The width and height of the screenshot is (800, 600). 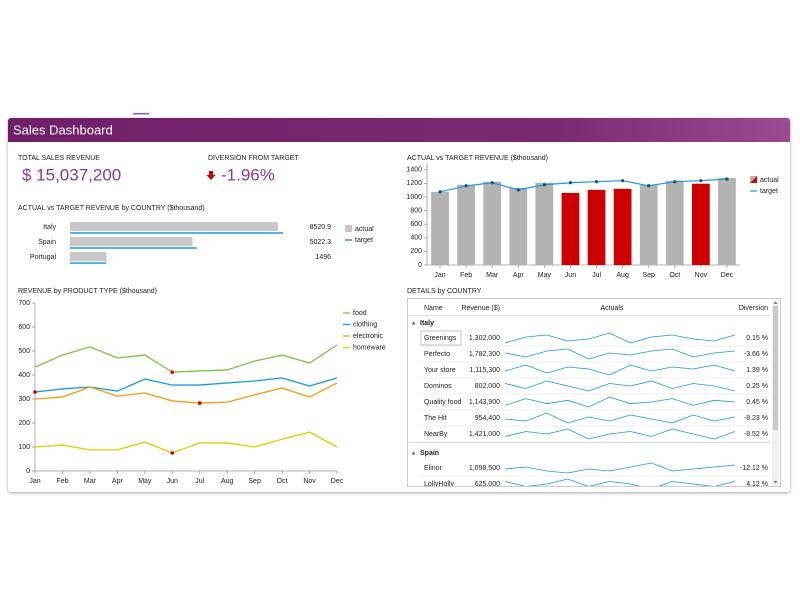 I want to click on group-label: Spain, so click(x=429, y=453).